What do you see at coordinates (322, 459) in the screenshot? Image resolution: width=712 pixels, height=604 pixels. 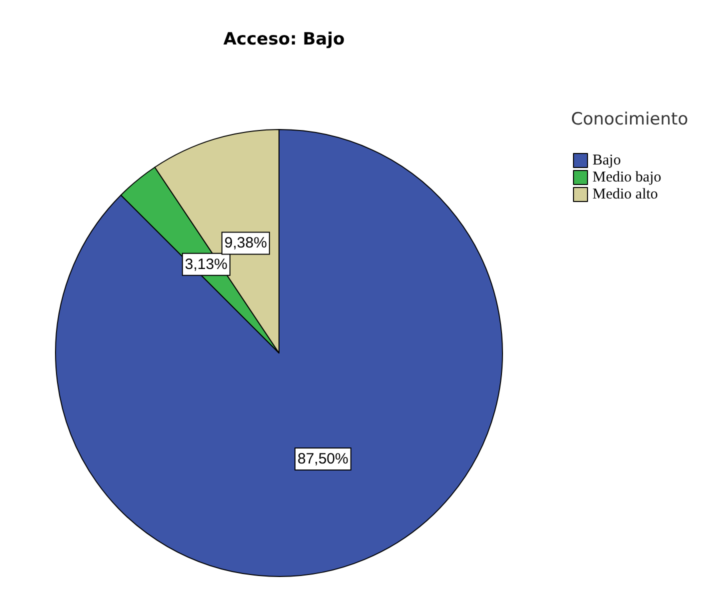 I see `data-label: 87,50%` at bounding box center [322, 459].